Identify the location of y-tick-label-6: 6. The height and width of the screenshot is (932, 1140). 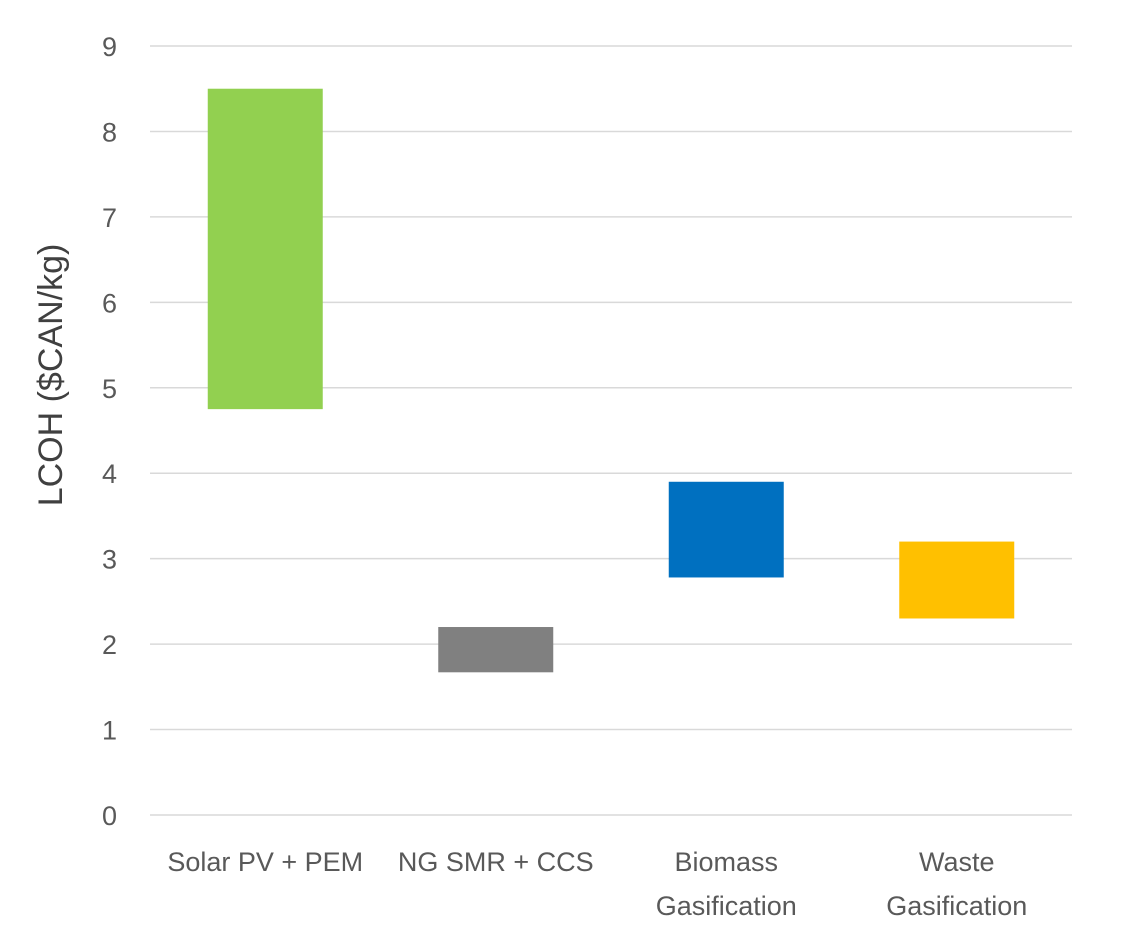
(109, 303).